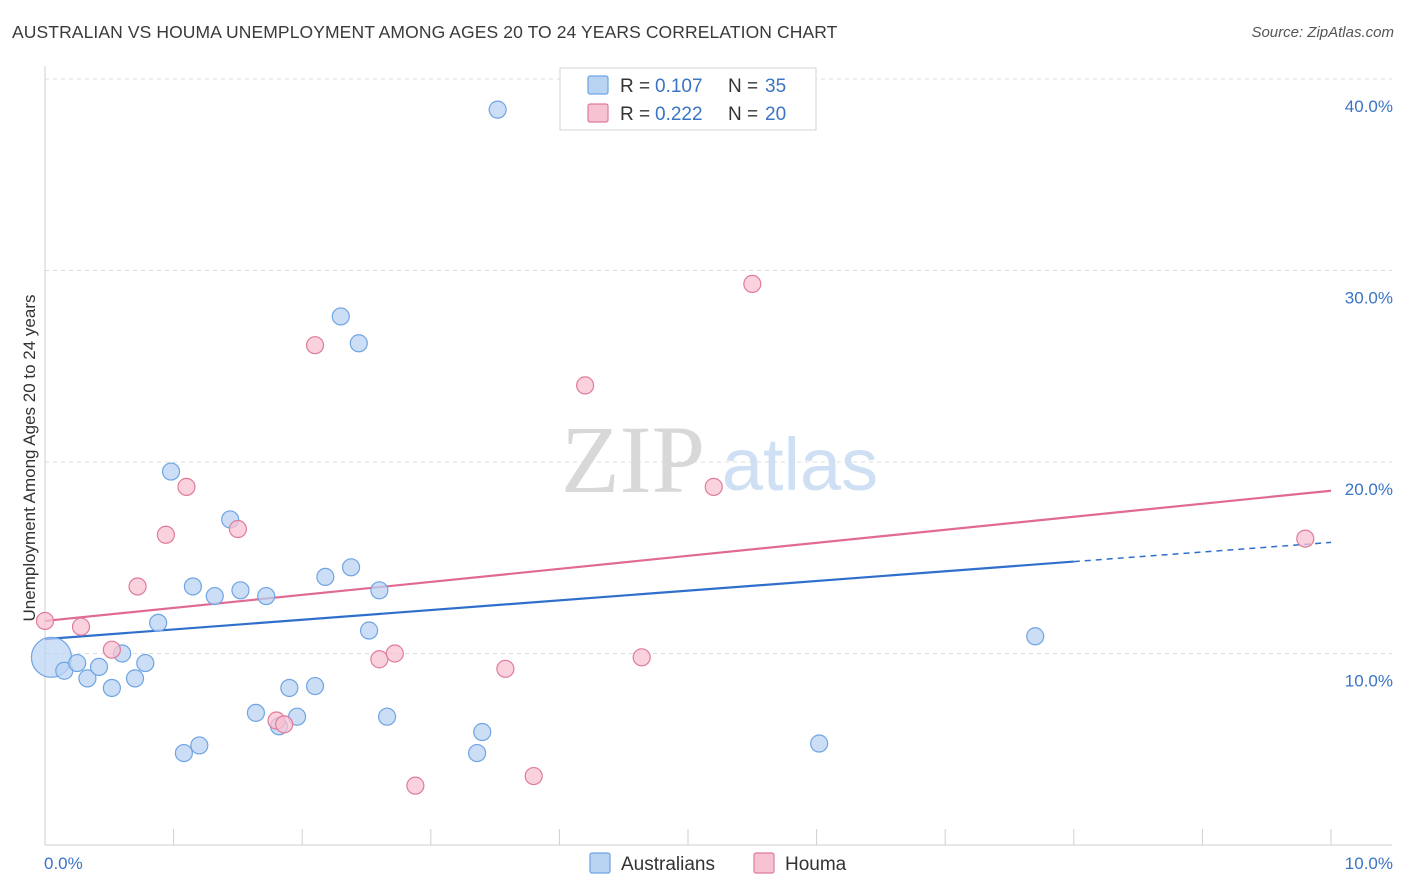 The image size is (1406, 892). Describe the element at coordinates (688, 99) in the screenshot. I see `legend-box: R = 0.107 N = 35 R = 0.222 N = 20` at that location.